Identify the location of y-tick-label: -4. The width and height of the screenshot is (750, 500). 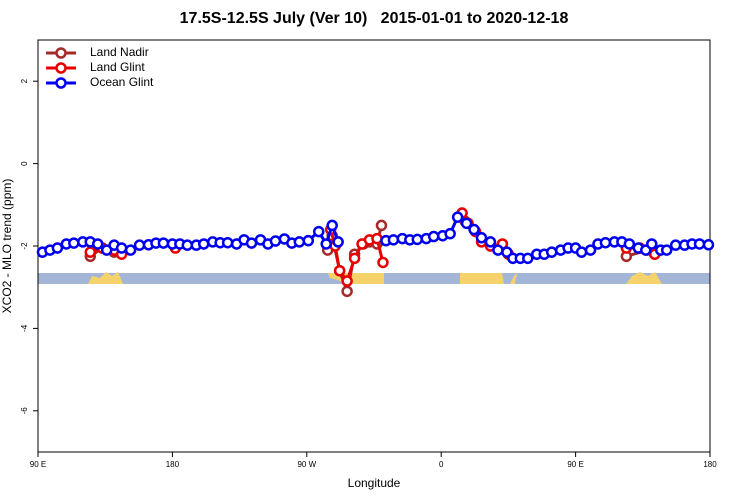
(24, 328).